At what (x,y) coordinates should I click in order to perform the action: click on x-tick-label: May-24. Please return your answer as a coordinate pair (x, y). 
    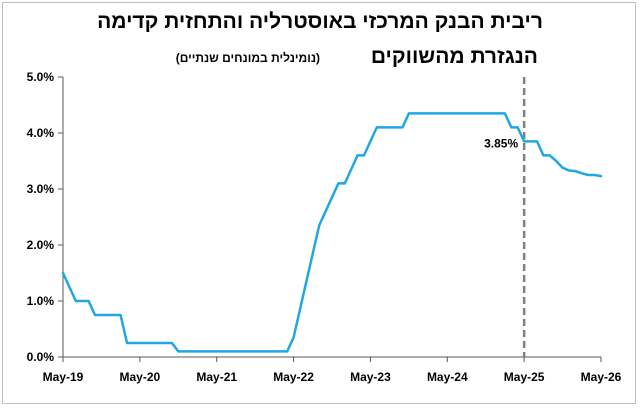
    Looking at the image, I should click on (447, 377).